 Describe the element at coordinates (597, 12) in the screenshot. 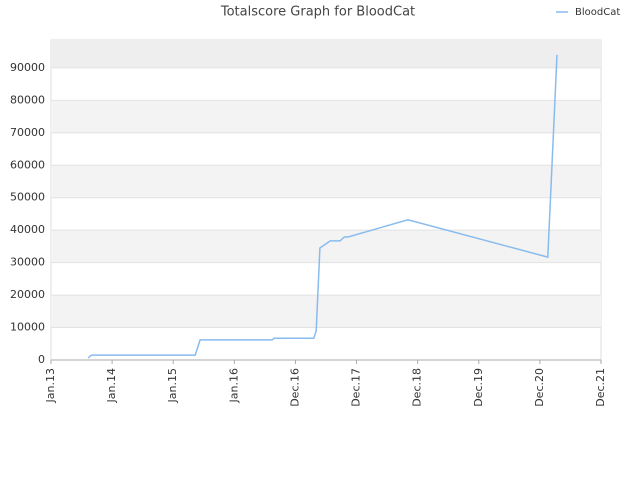

I see `legend-label: BloodCat` at that location.